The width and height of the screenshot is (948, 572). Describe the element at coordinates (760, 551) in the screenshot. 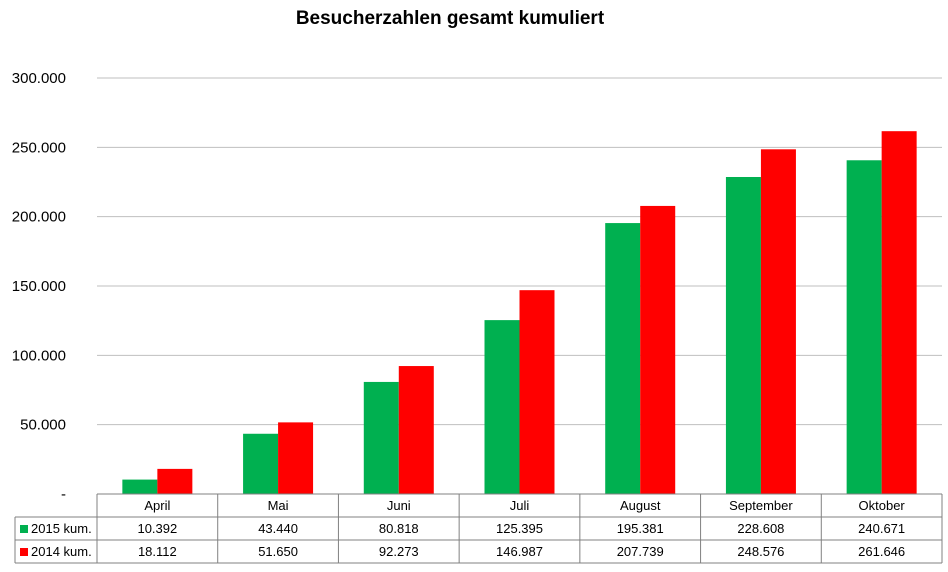

I see `data-label: 248.576` at that location.